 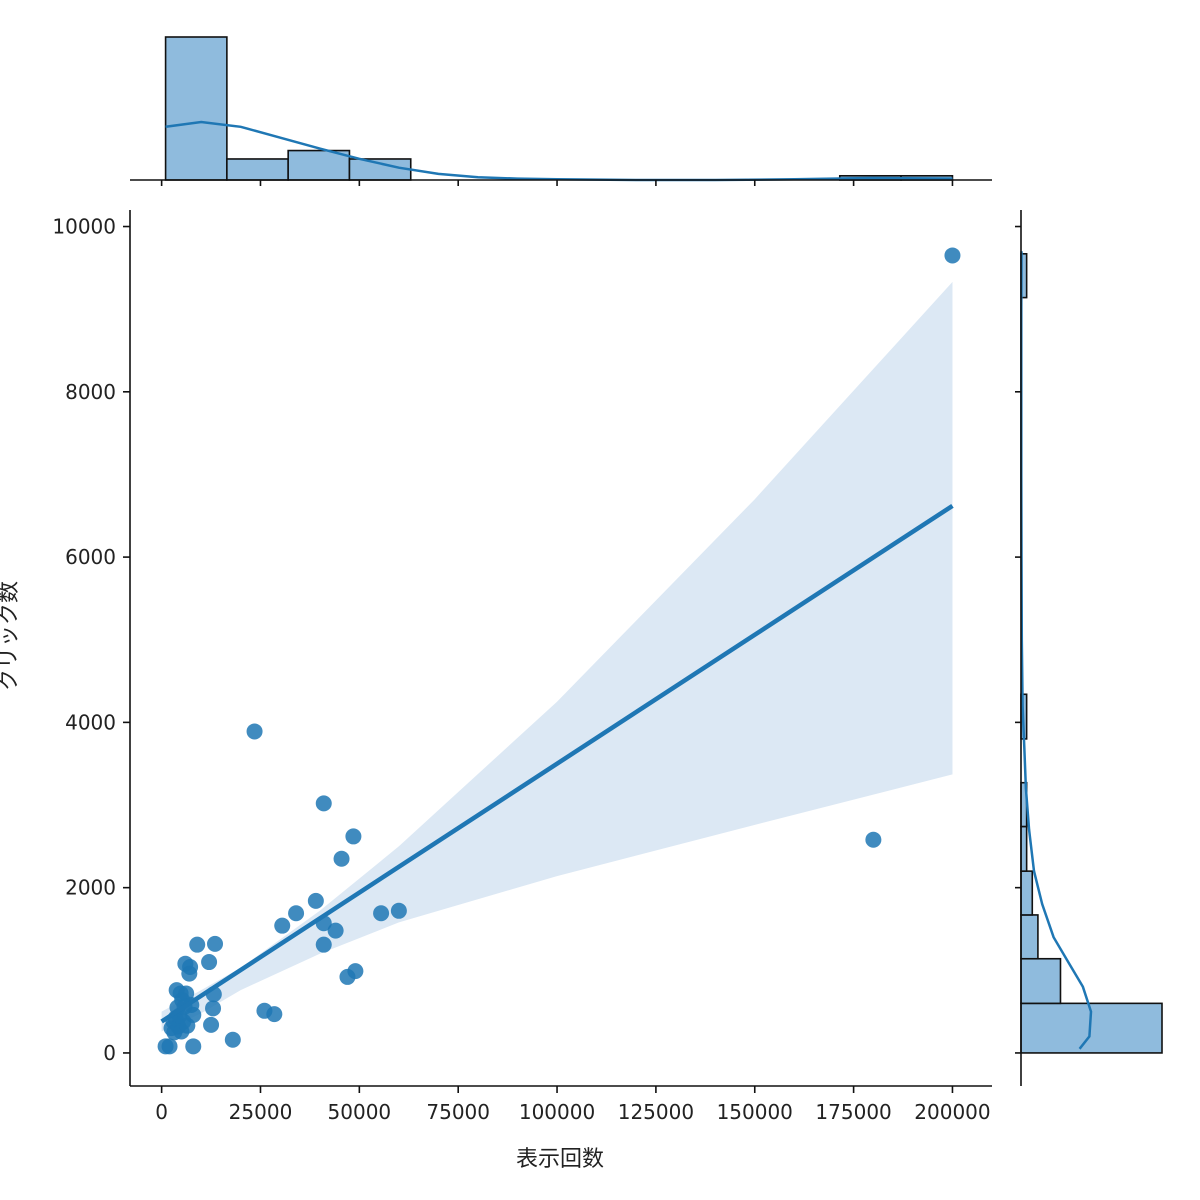 I want to click on marginal-y-histogram, so click(x=1089, y=648).